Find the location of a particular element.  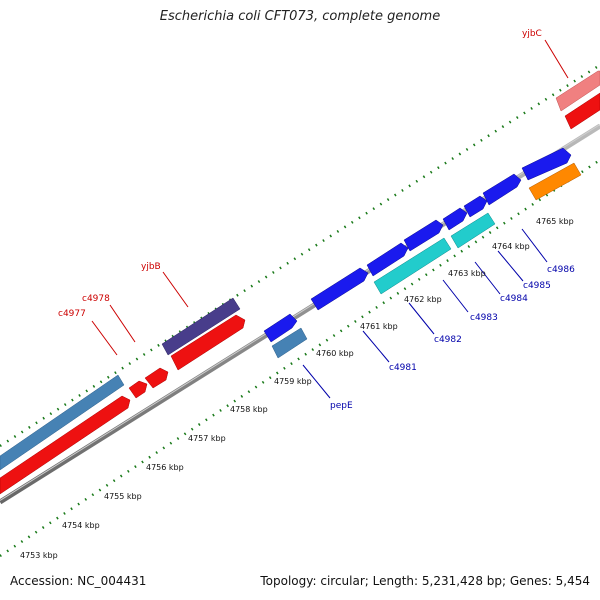

gene-c4977-red is located at coordinates (65, 445).